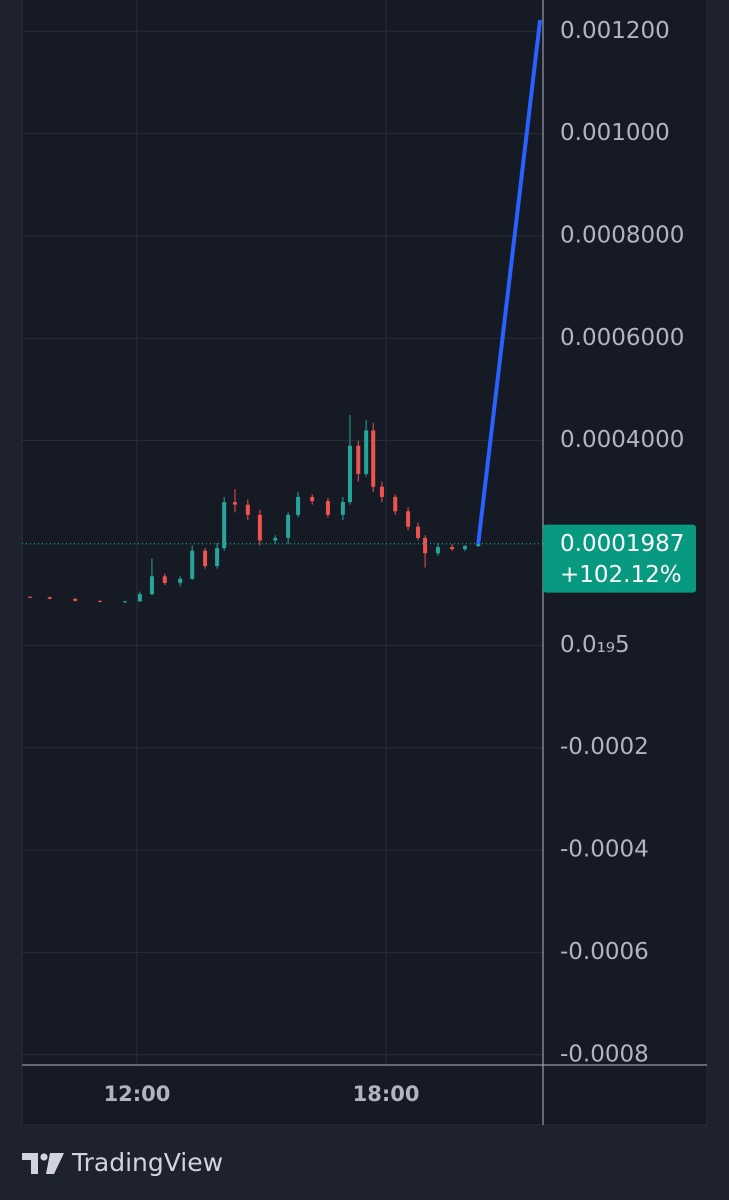 The image size is (729, 1200). I want to click on y-tick-label: 0.0004000, so click(622, 440).